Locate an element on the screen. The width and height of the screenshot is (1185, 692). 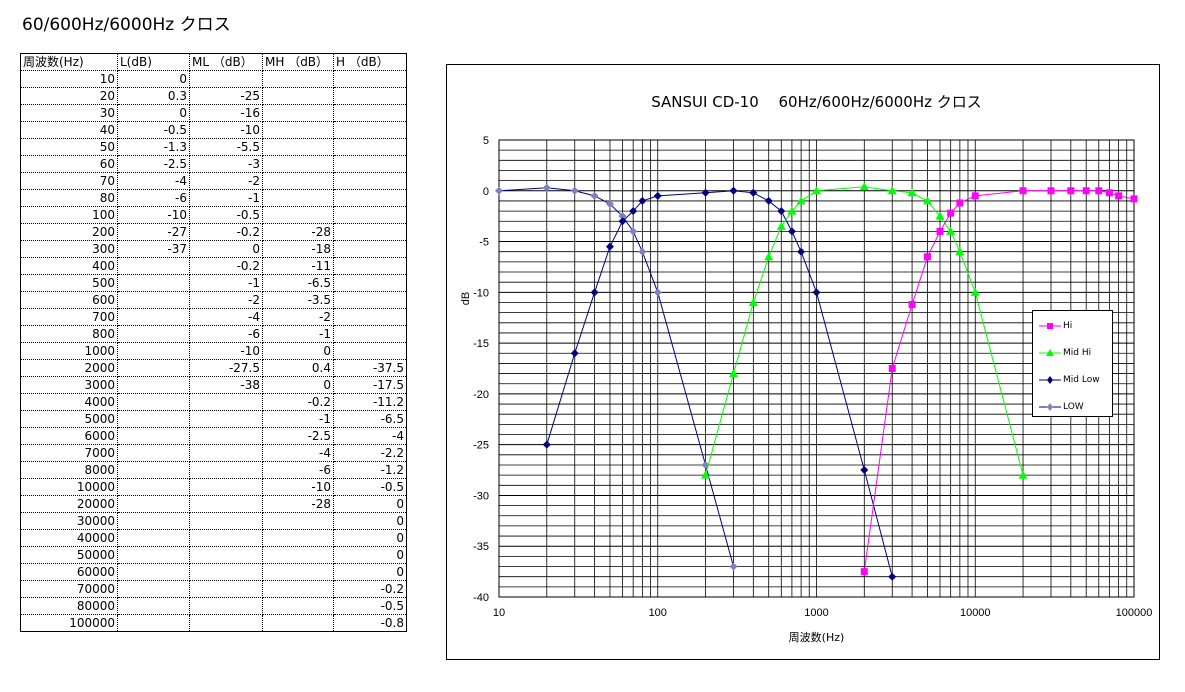
table-cell: 700 is located at coordinates (69, 317).